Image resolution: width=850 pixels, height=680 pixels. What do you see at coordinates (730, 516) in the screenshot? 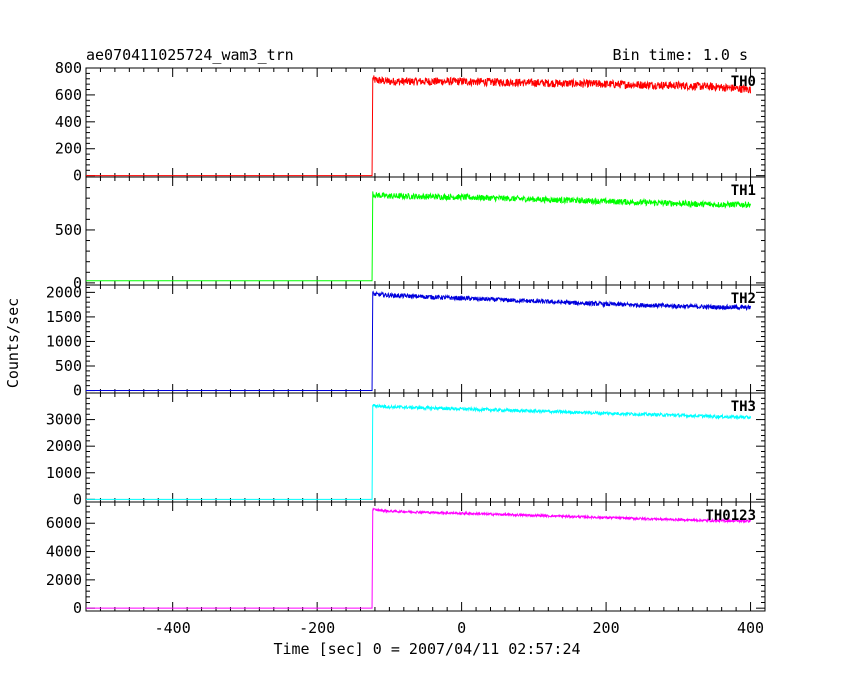
I see `panel-label-th0123: TH0123` at bounding box center [730, 516].